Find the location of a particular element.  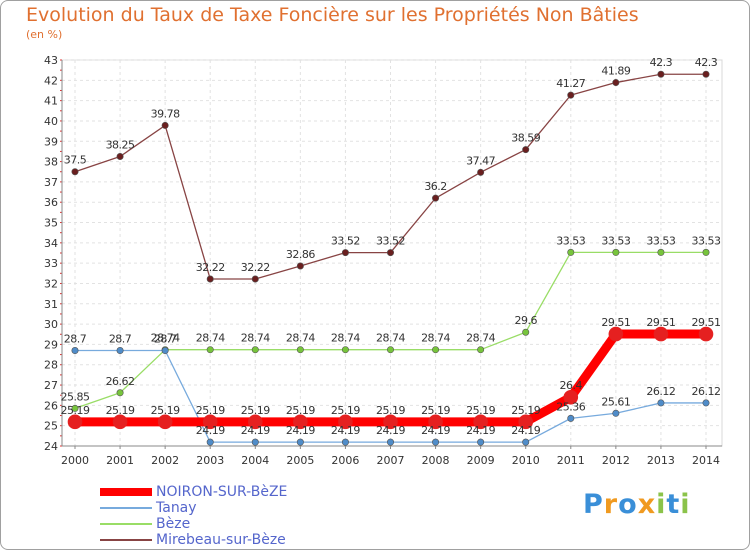

logo-letter: r is located at coordinates (611, 504).